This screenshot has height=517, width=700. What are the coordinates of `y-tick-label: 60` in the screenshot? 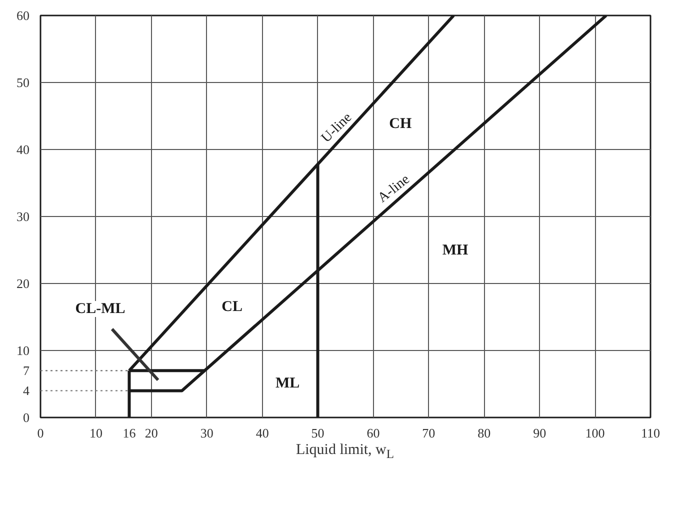 It's located at (23, 15).